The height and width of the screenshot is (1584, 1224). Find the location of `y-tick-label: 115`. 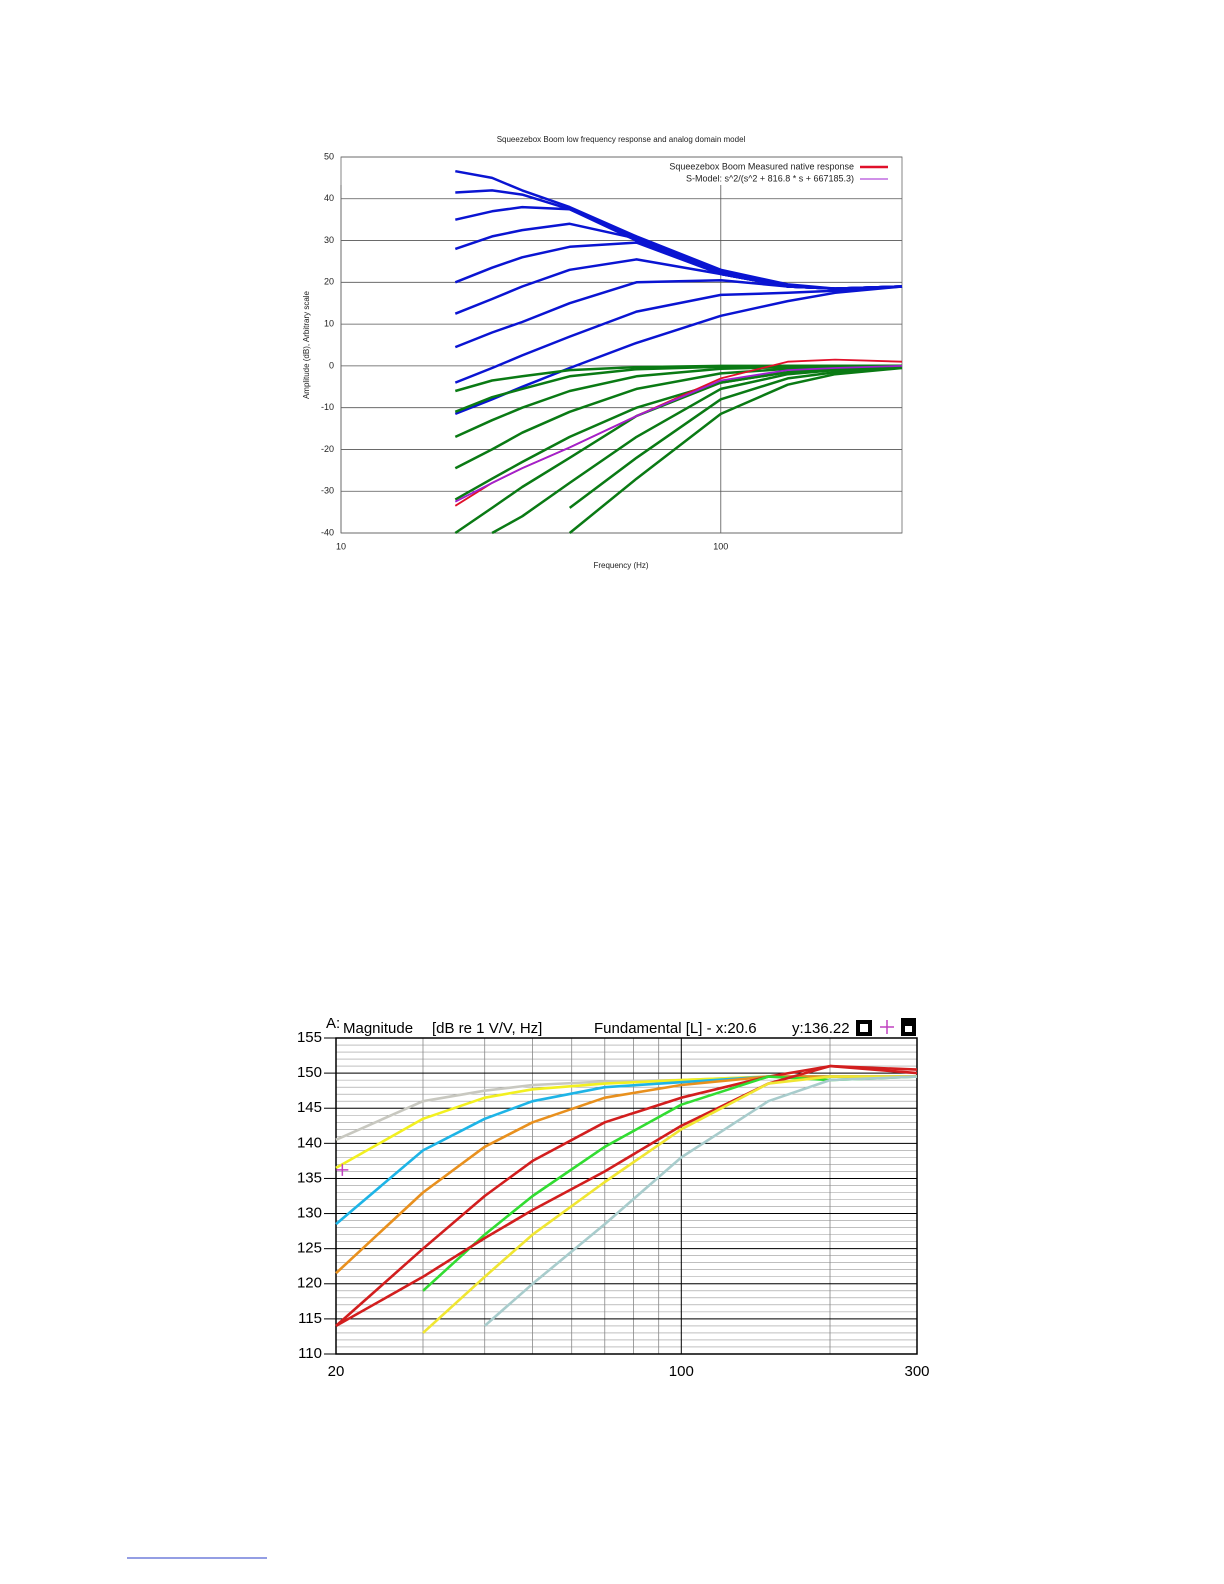

y-tick-label: 115 is located at coordinates (310, 1318).